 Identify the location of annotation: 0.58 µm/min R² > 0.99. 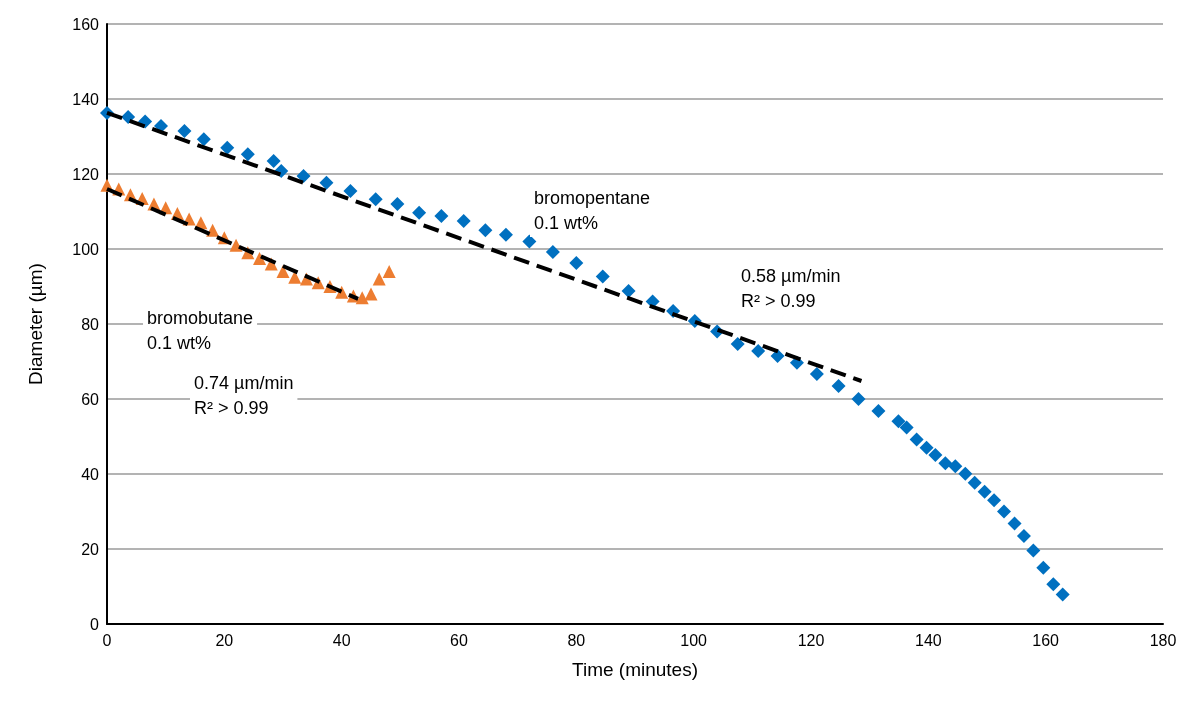
(791, 288).